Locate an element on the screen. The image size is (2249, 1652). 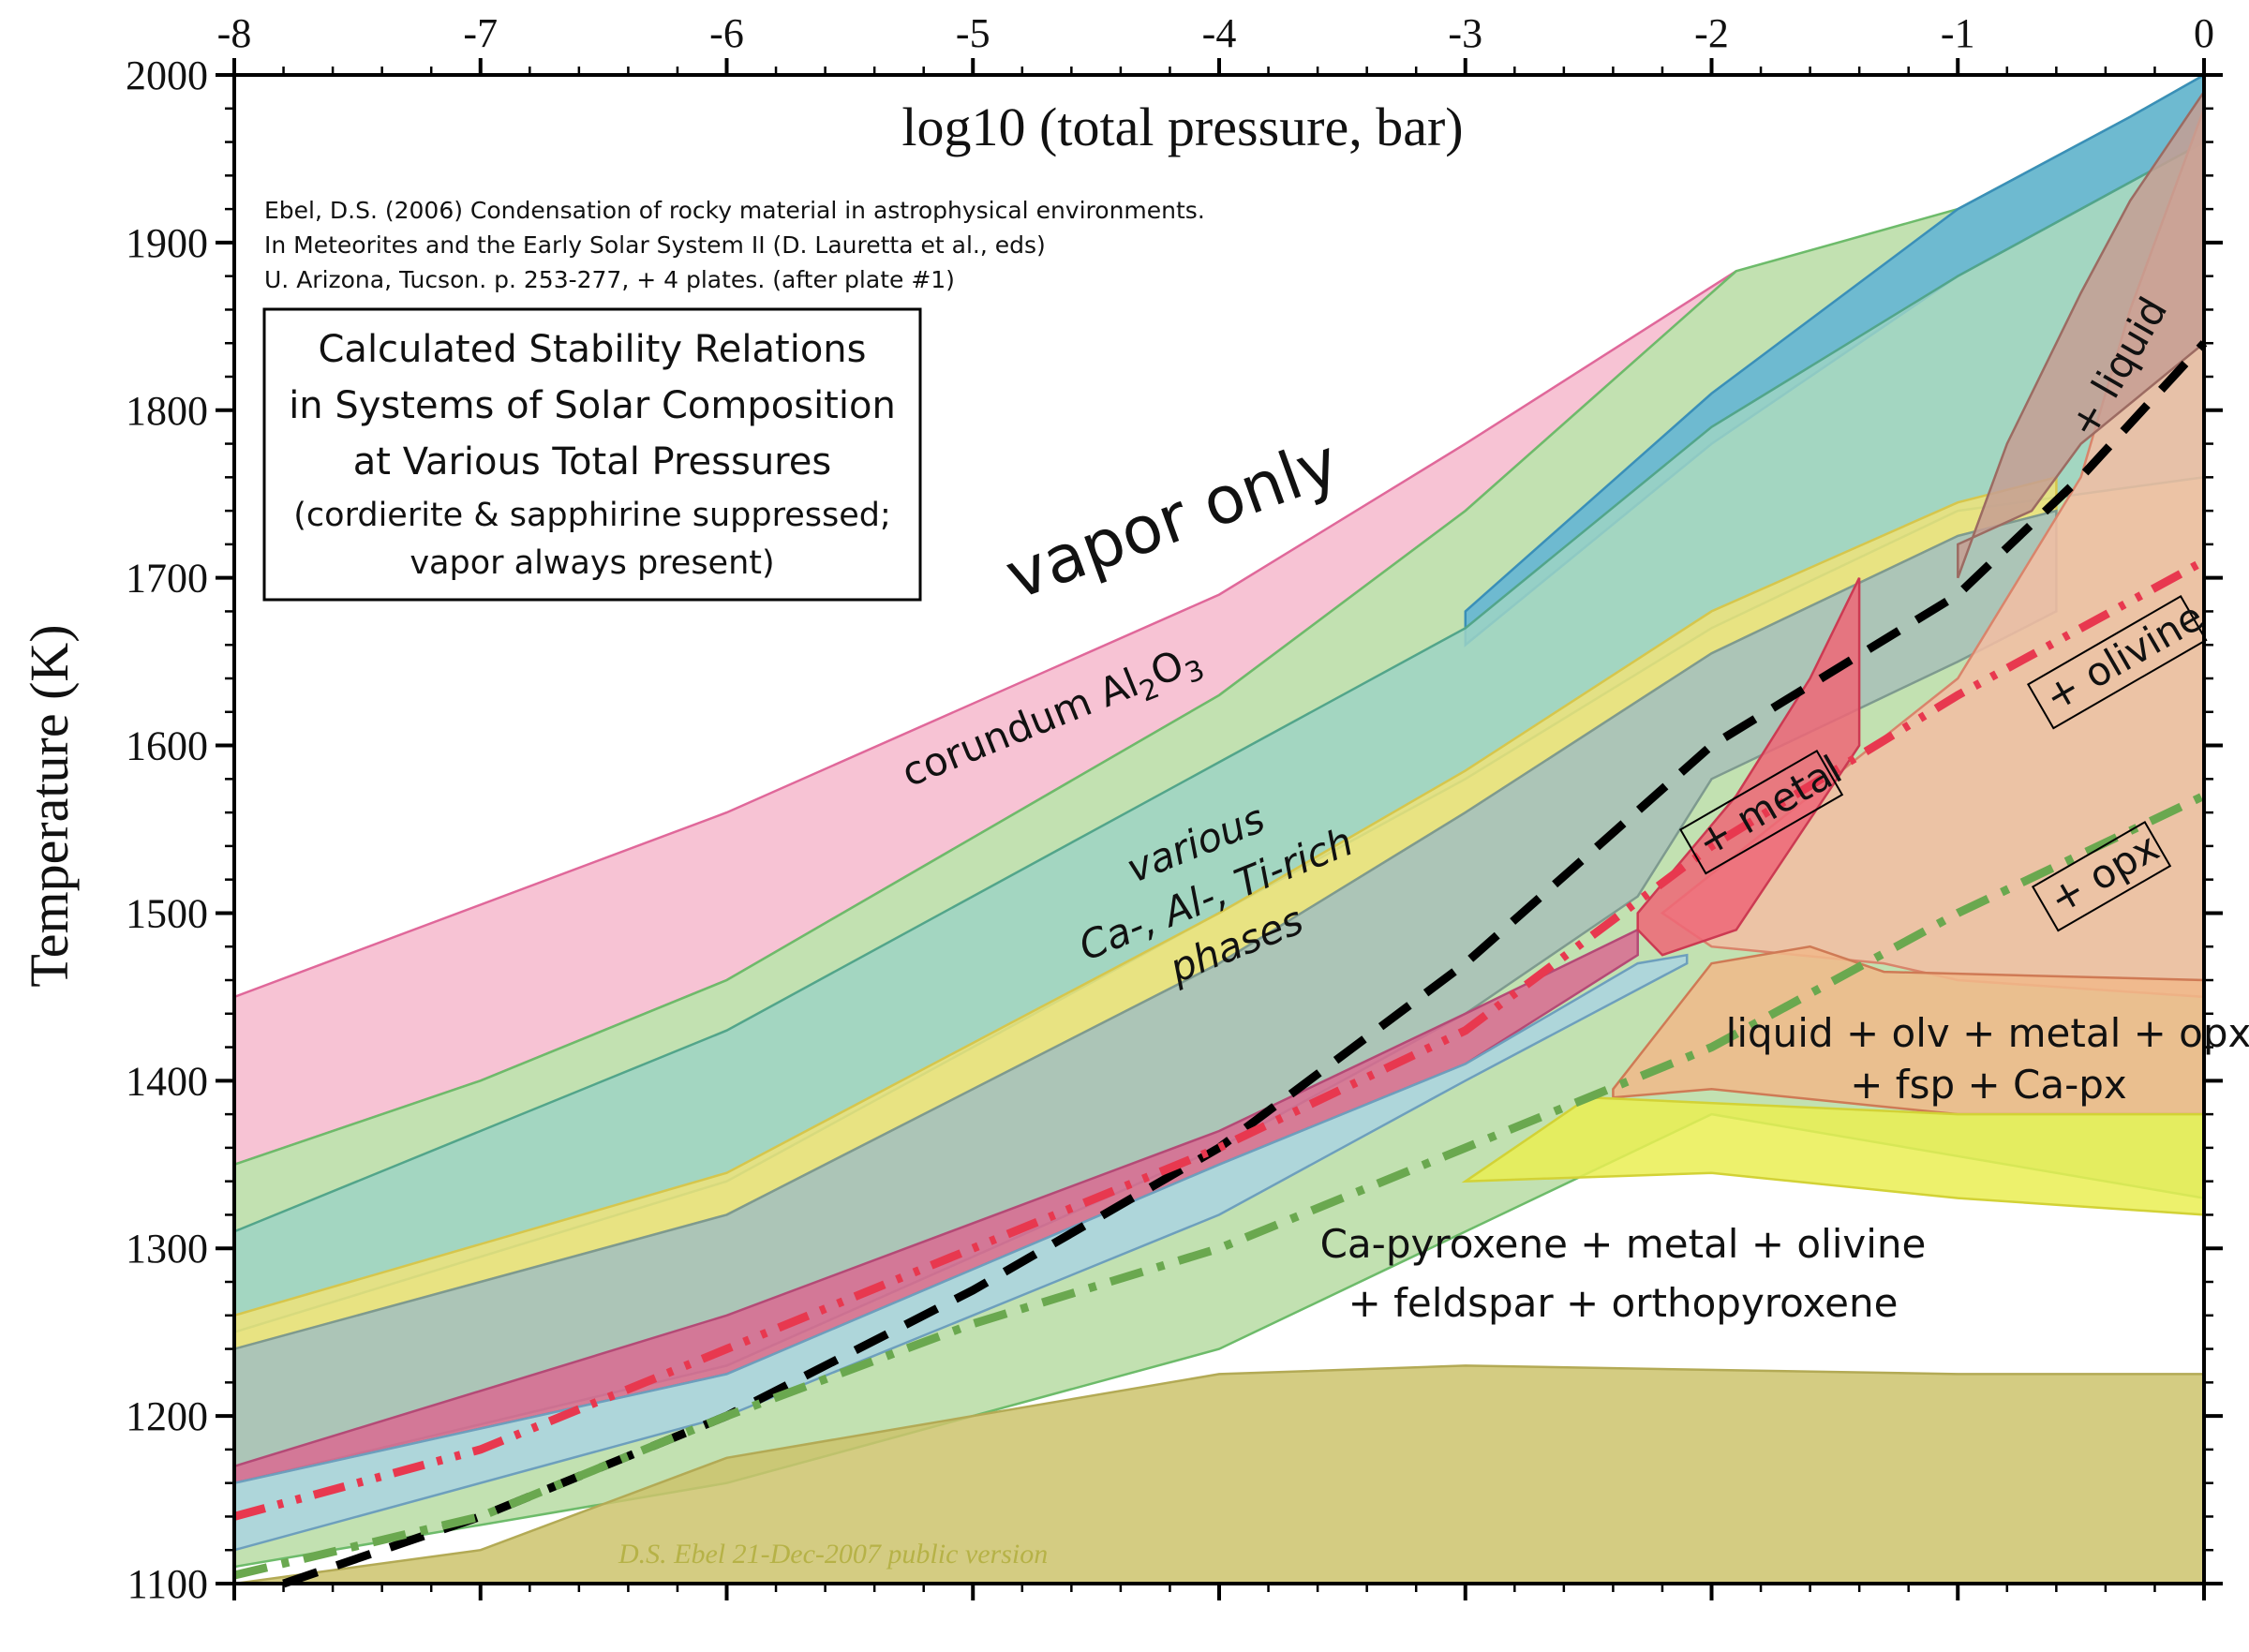
y-tick-label: 1900 is located at coordinates (167, 243).